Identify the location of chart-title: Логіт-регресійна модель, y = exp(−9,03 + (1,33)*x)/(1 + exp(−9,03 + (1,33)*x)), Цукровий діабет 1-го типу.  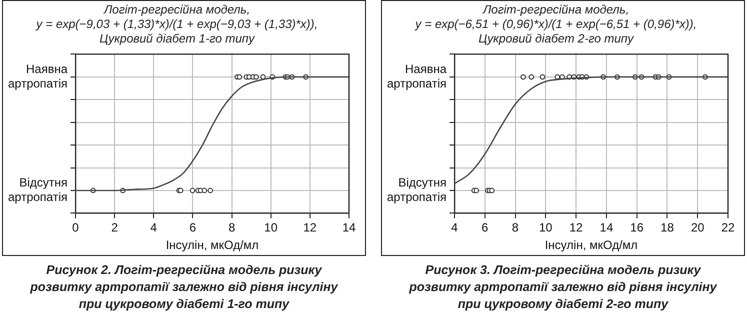
(176, 24).